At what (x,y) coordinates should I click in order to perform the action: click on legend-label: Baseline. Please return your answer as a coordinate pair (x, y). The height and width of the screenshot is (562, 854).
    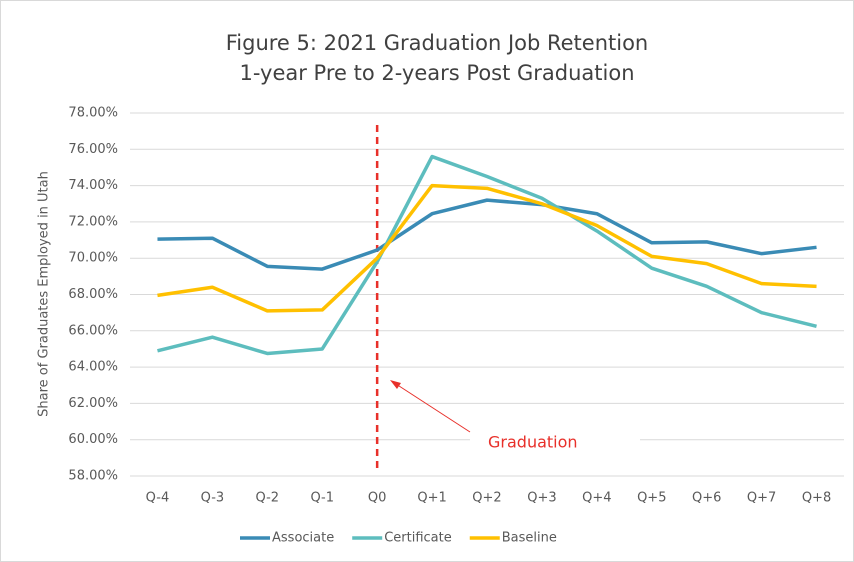
    Looking at the image, I should click on (529, 538).